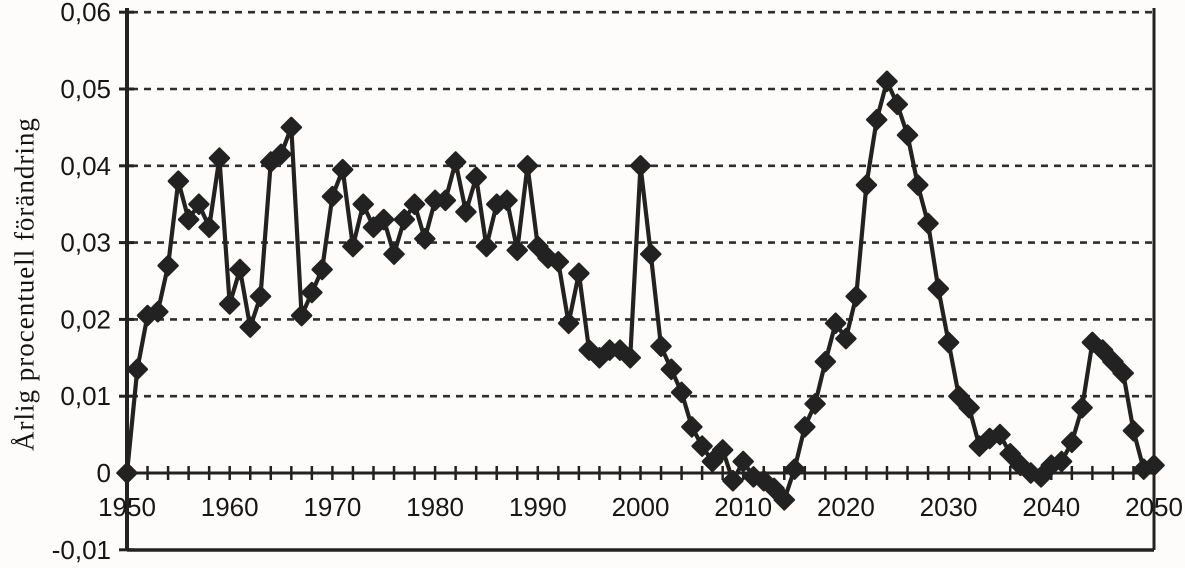  I want to click on x-tick-label: 2020, so click(846, 507).